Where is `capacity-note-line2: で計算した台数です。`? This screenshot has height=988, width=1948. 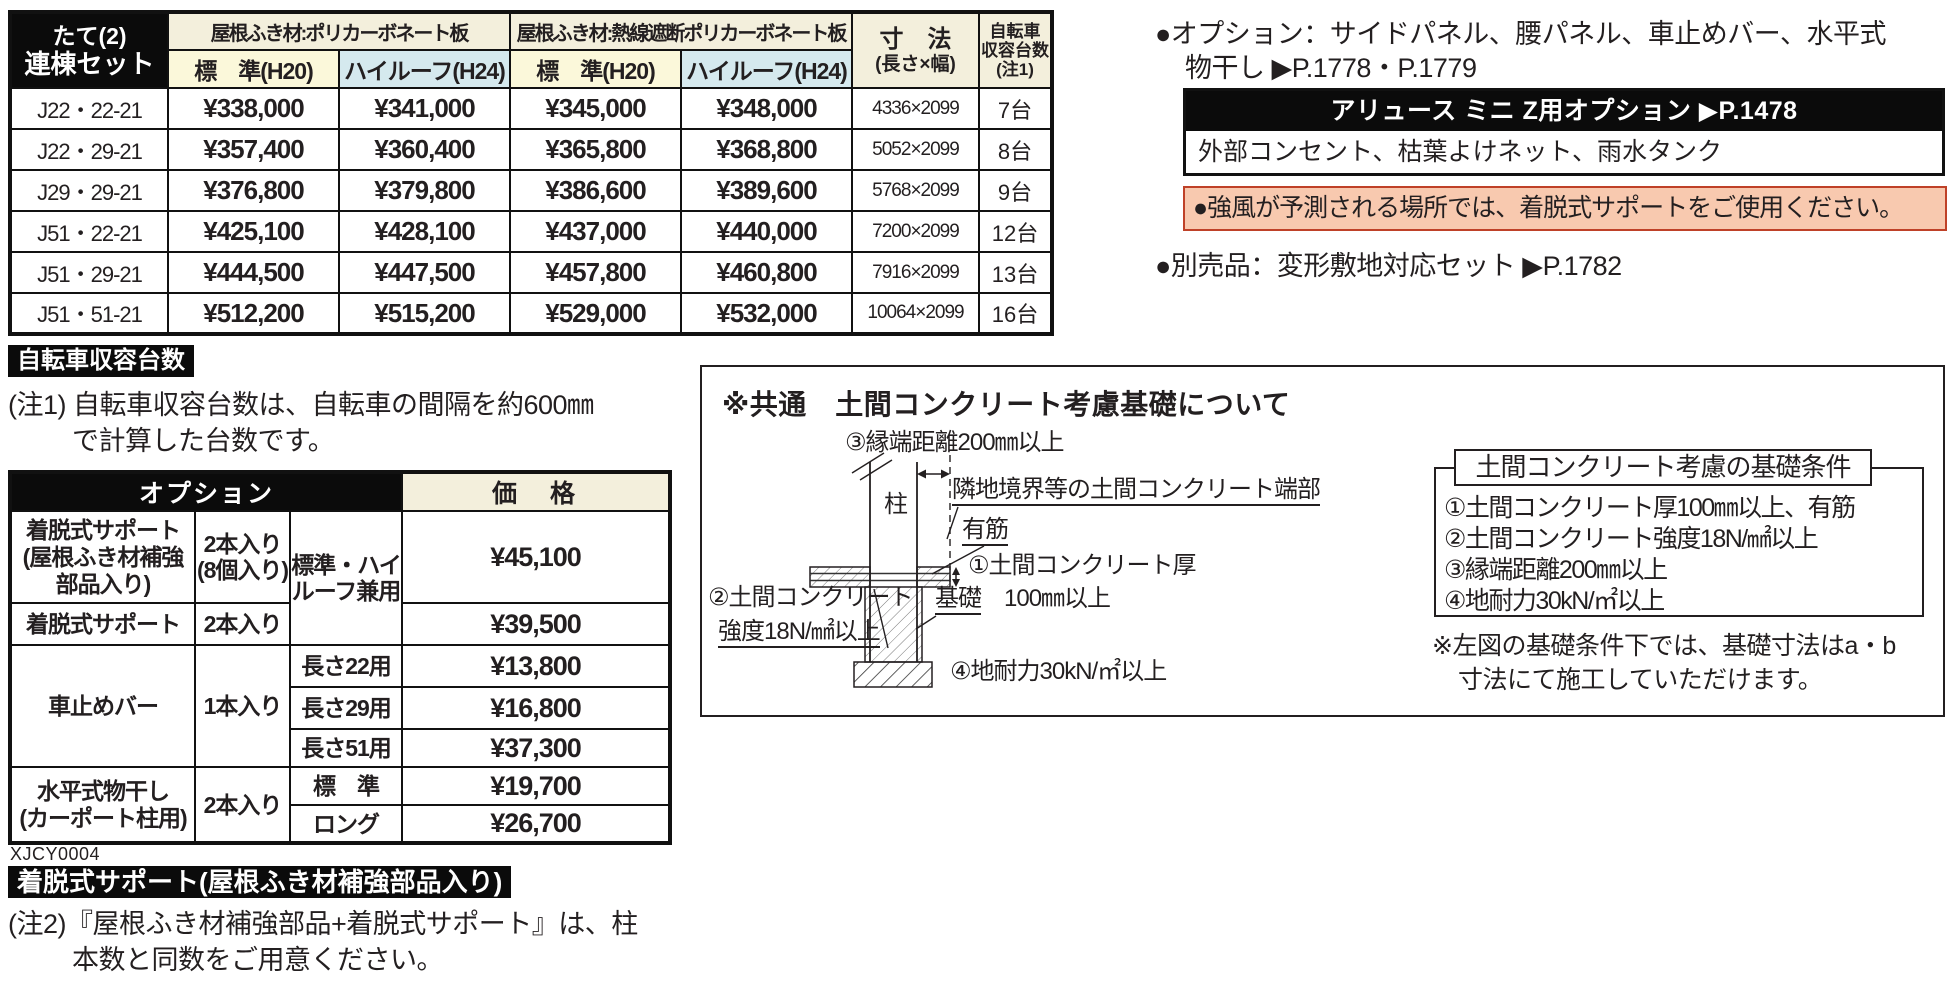
capacity-note-line2: で計算した台数です。 is located at coordinates (203, 441).